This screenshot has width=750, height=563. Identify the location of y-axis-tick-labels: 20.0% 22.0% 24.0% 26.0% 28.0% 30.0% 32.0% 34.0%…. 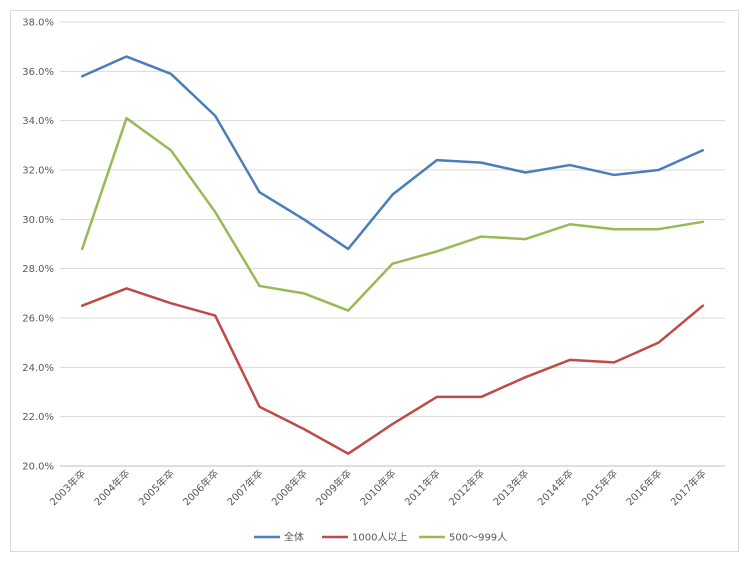
(38, 245).